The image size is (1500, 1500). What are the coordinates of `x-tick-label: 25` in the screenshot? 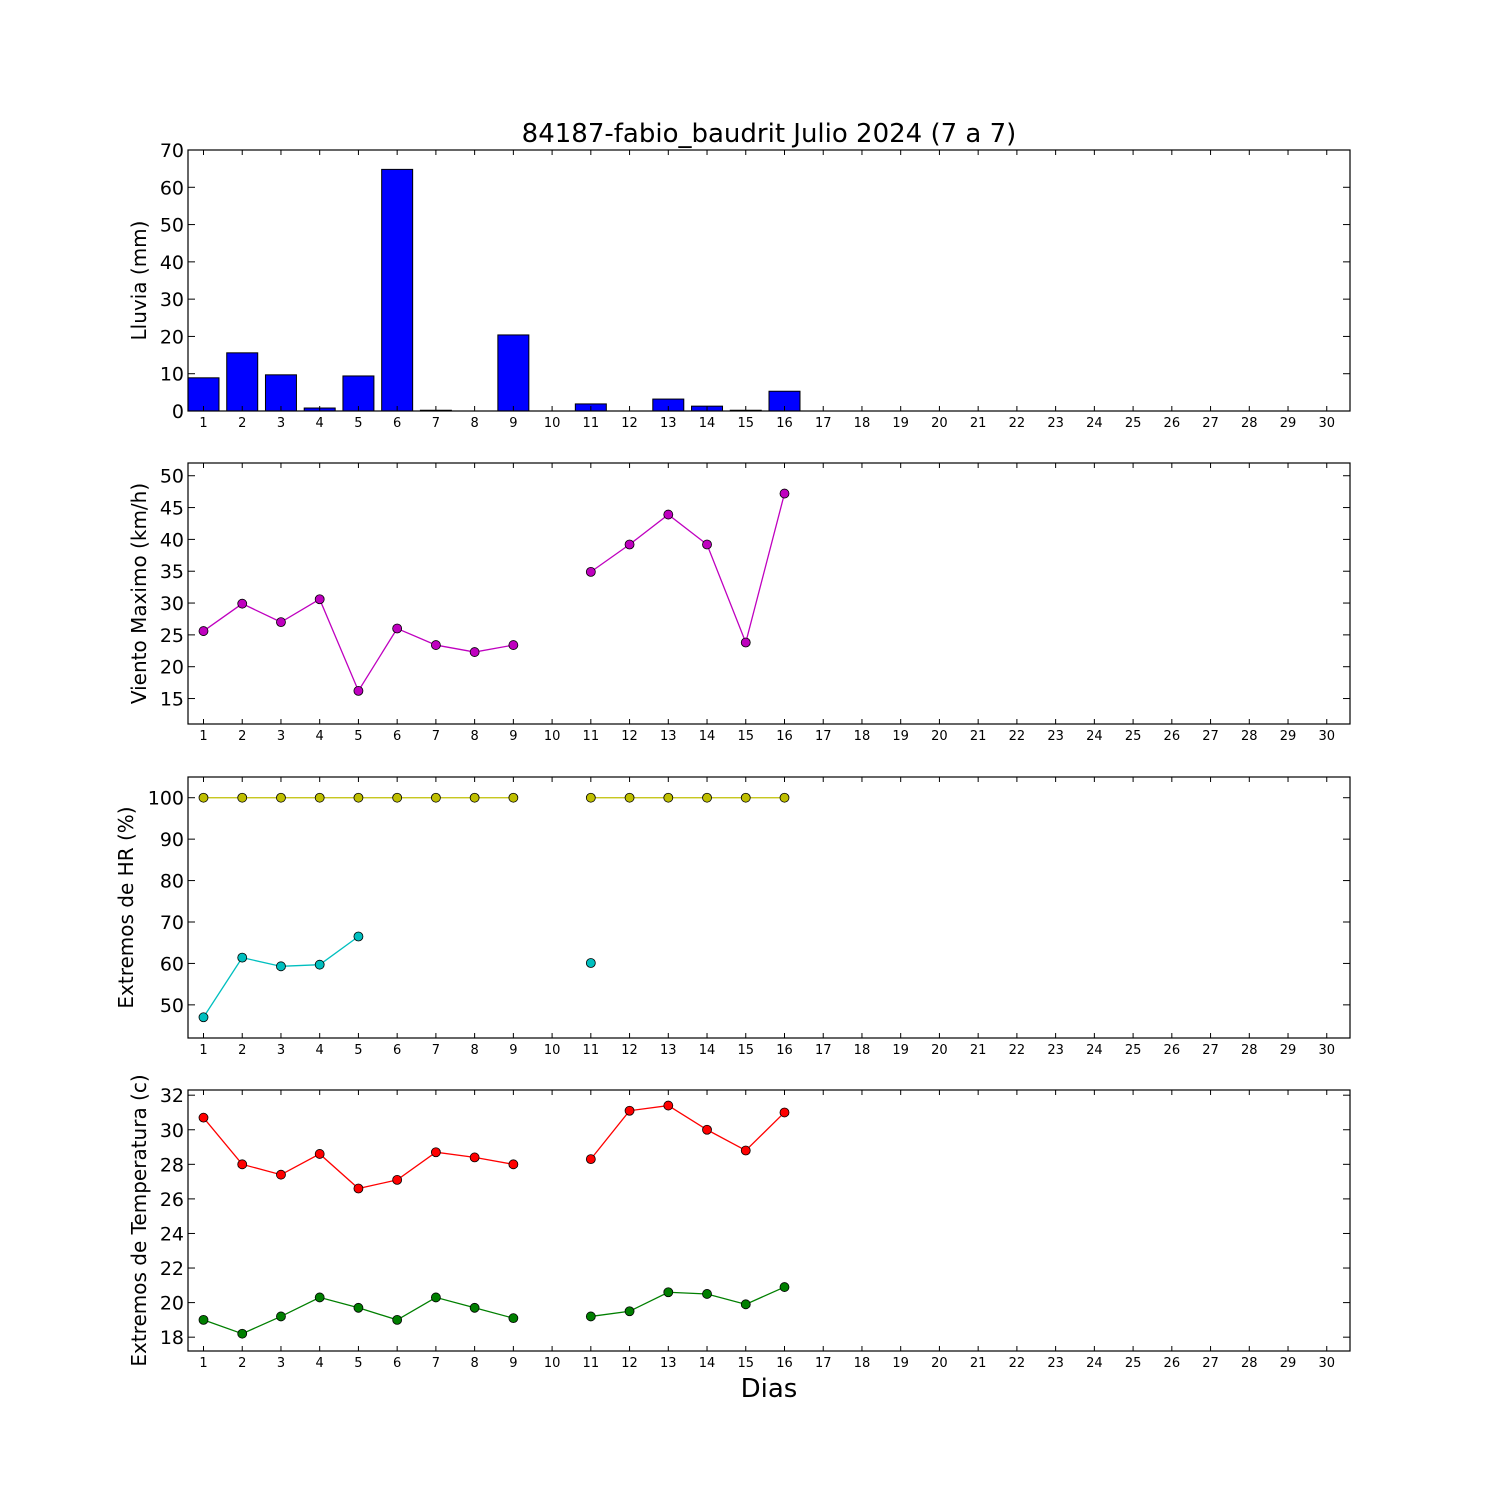 It's located at (1133, 736).